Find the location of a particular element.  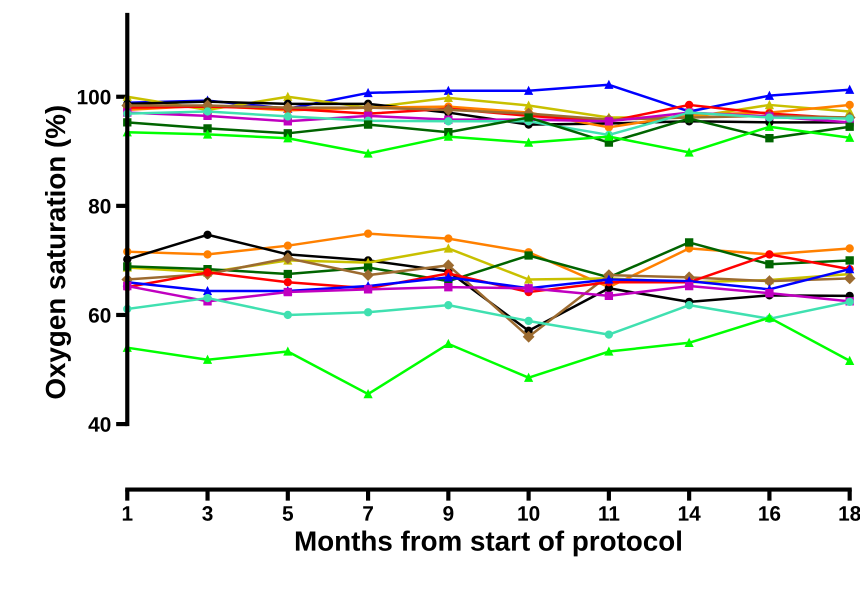

x-tick-label: 10 is located at coordinates (529, 513).